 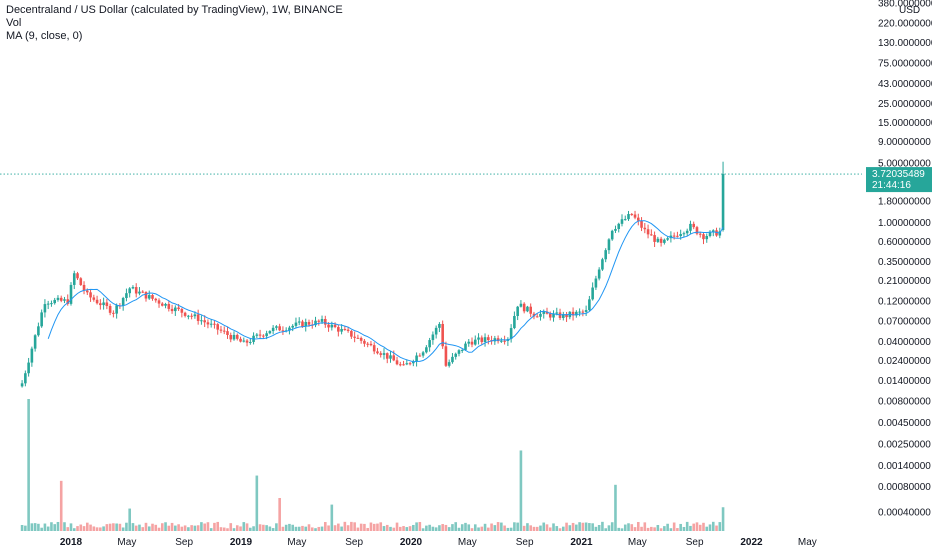 I want to click on y-tick-label: 380.00000000, so click(x=905, y=5).